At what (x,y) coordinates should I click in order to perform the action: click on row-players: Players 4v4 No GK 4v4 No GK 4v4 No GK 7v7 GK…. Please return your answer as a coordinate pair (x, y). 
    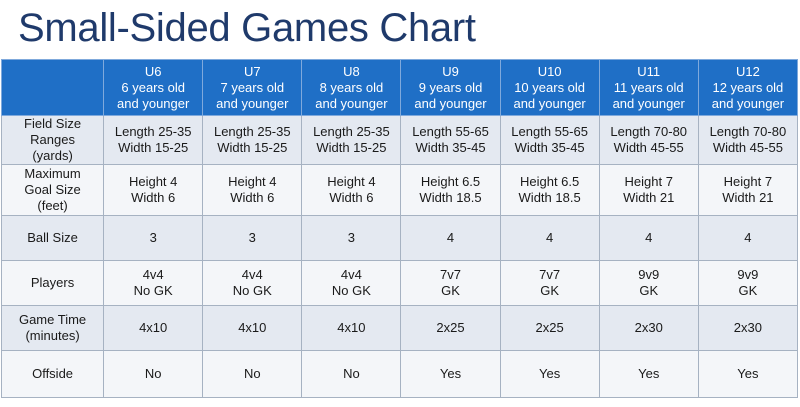
    Looking at the image, I should click on (399, 283).